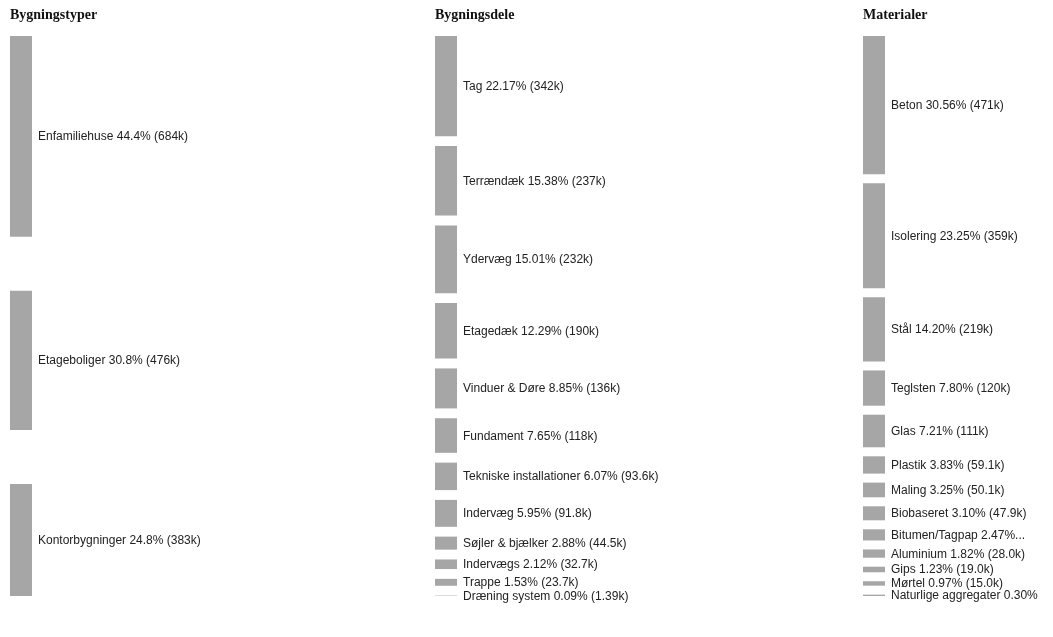 This screenshot has width=1053, height=637. What do you see at coordinates (1021, 595) in the screenshot?
I see `data-label: 0.30%` at bounding box center [1021, 595].